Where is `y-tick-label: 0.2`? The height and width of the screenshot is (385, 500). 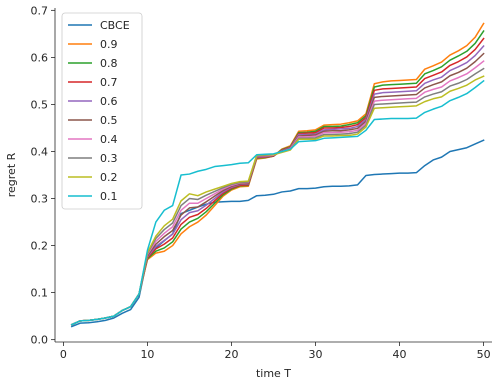
y-tick-label: 0.2 is located at coordinates (40, 246).